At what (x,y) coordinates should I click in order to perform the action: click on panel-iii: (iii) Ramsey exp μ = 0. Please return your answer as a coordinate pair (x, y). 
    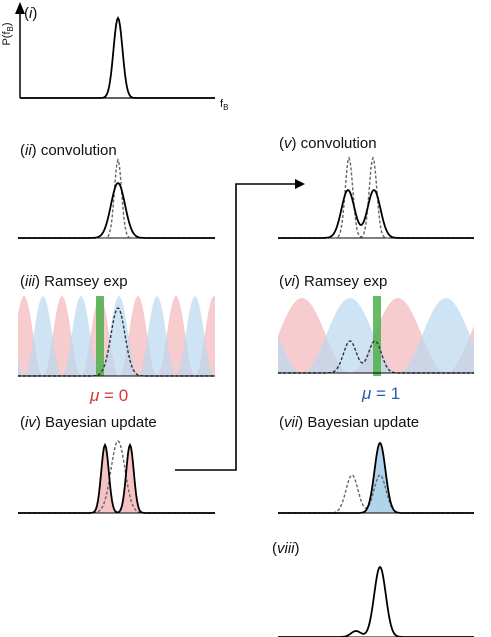
    Looking at the image, I should click on (116, 339).